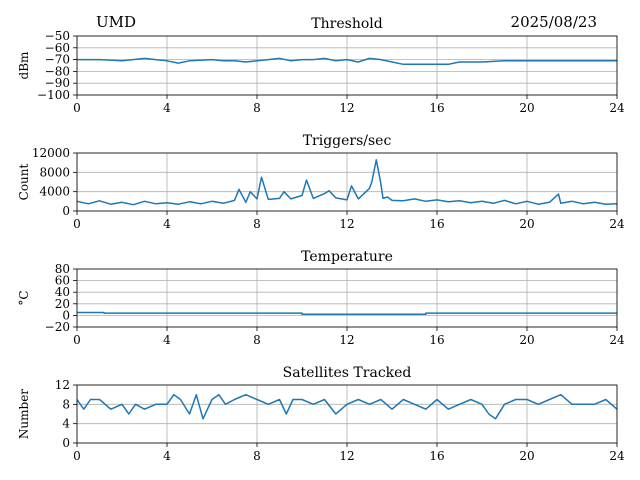 The width and height of the screenshot is (640, 480). Describe the element at coordinates (66, 404) in the screenshot. I see `y-tick-label: 8` at that location.